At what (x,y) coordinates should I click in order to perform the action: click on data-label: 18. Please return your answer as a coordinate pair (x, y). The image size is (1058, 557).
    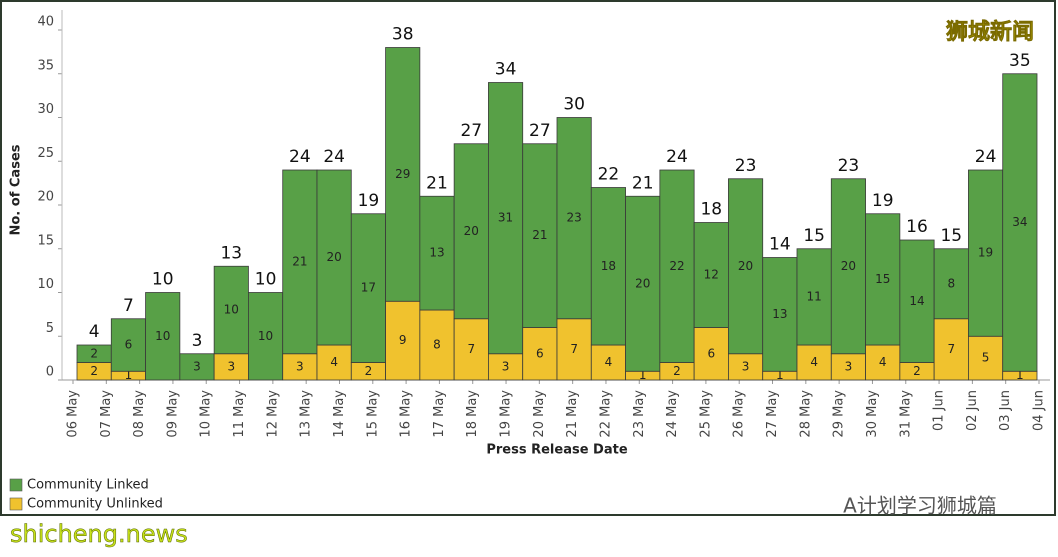
    Looking at the image, I should click on (608, 266).